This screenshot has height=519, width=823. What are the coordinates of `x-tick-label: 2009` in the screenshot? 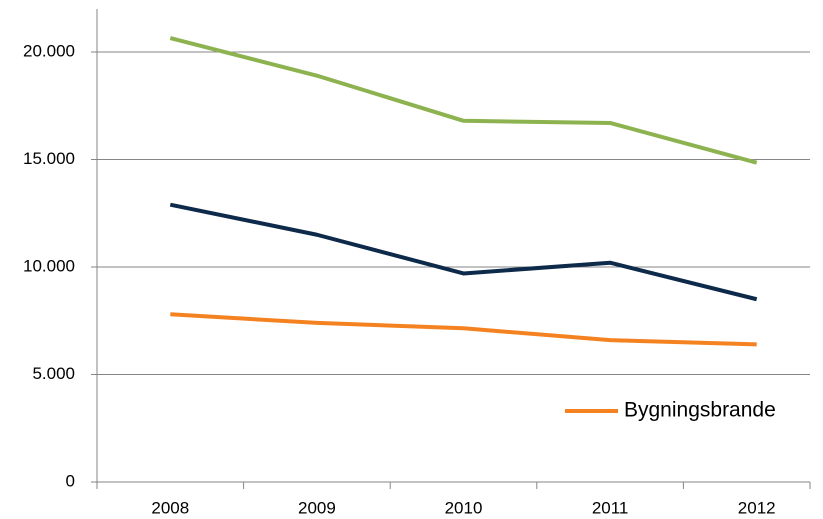 It's located at (317, 507).